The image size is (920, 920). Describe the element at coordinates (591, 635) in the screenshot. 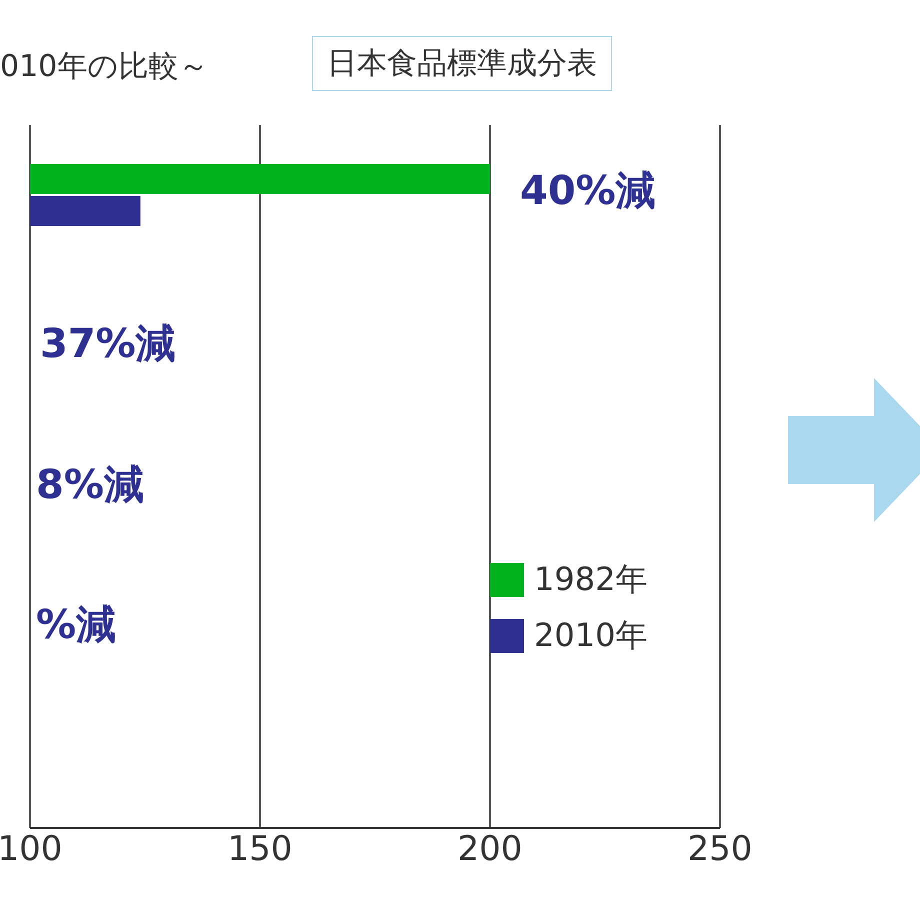

I see `legend-label: 2010年` at that location.